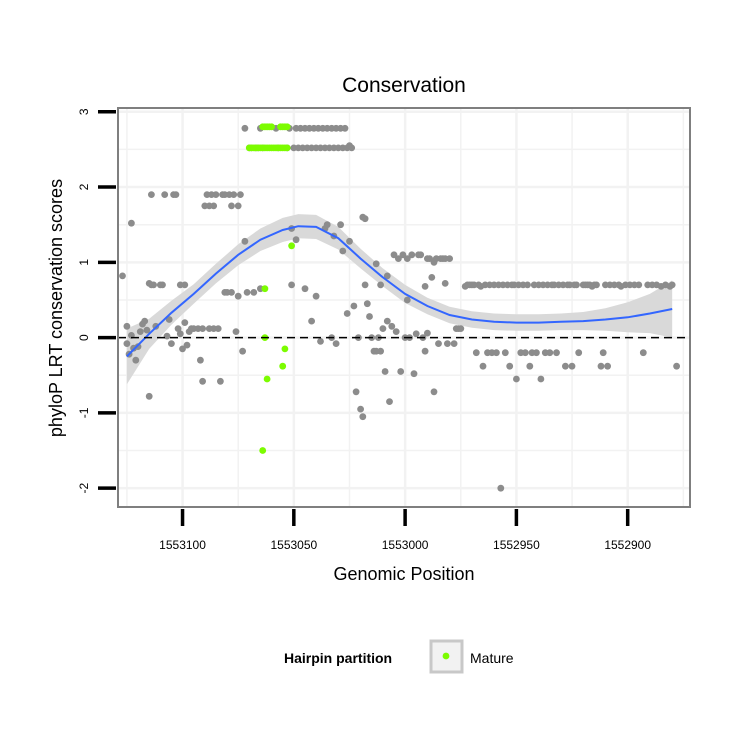 Image resolution: width=750 pixels, height=750 pixels. I want to click on y-tick-label-3: 1, so click(84, 262).